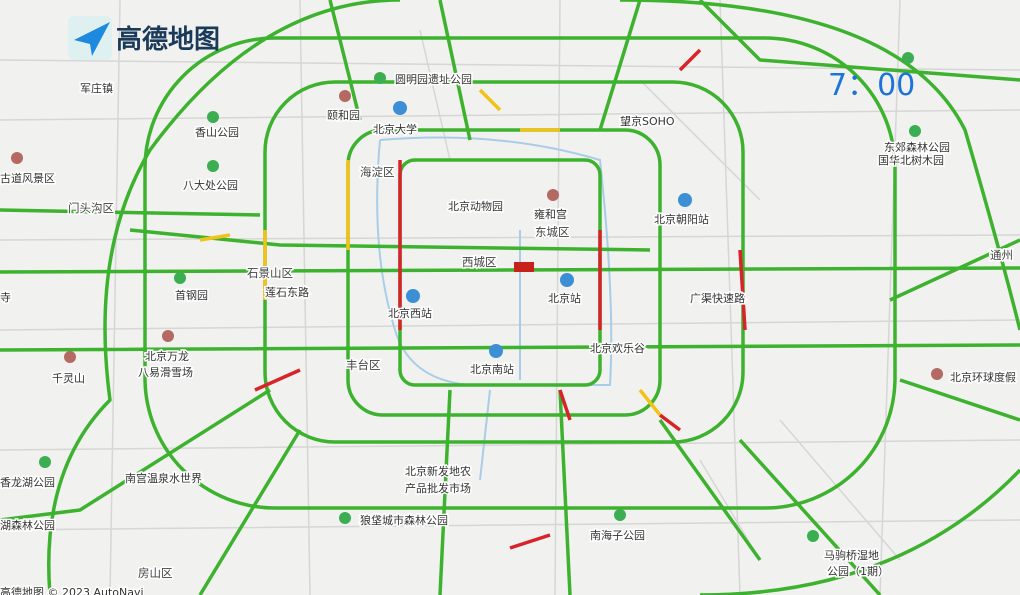 This screenshot has width=1020, height=595. Describe the element at coordinates (871, 85) in the screenshot. I see `time: 7：00` at that location.